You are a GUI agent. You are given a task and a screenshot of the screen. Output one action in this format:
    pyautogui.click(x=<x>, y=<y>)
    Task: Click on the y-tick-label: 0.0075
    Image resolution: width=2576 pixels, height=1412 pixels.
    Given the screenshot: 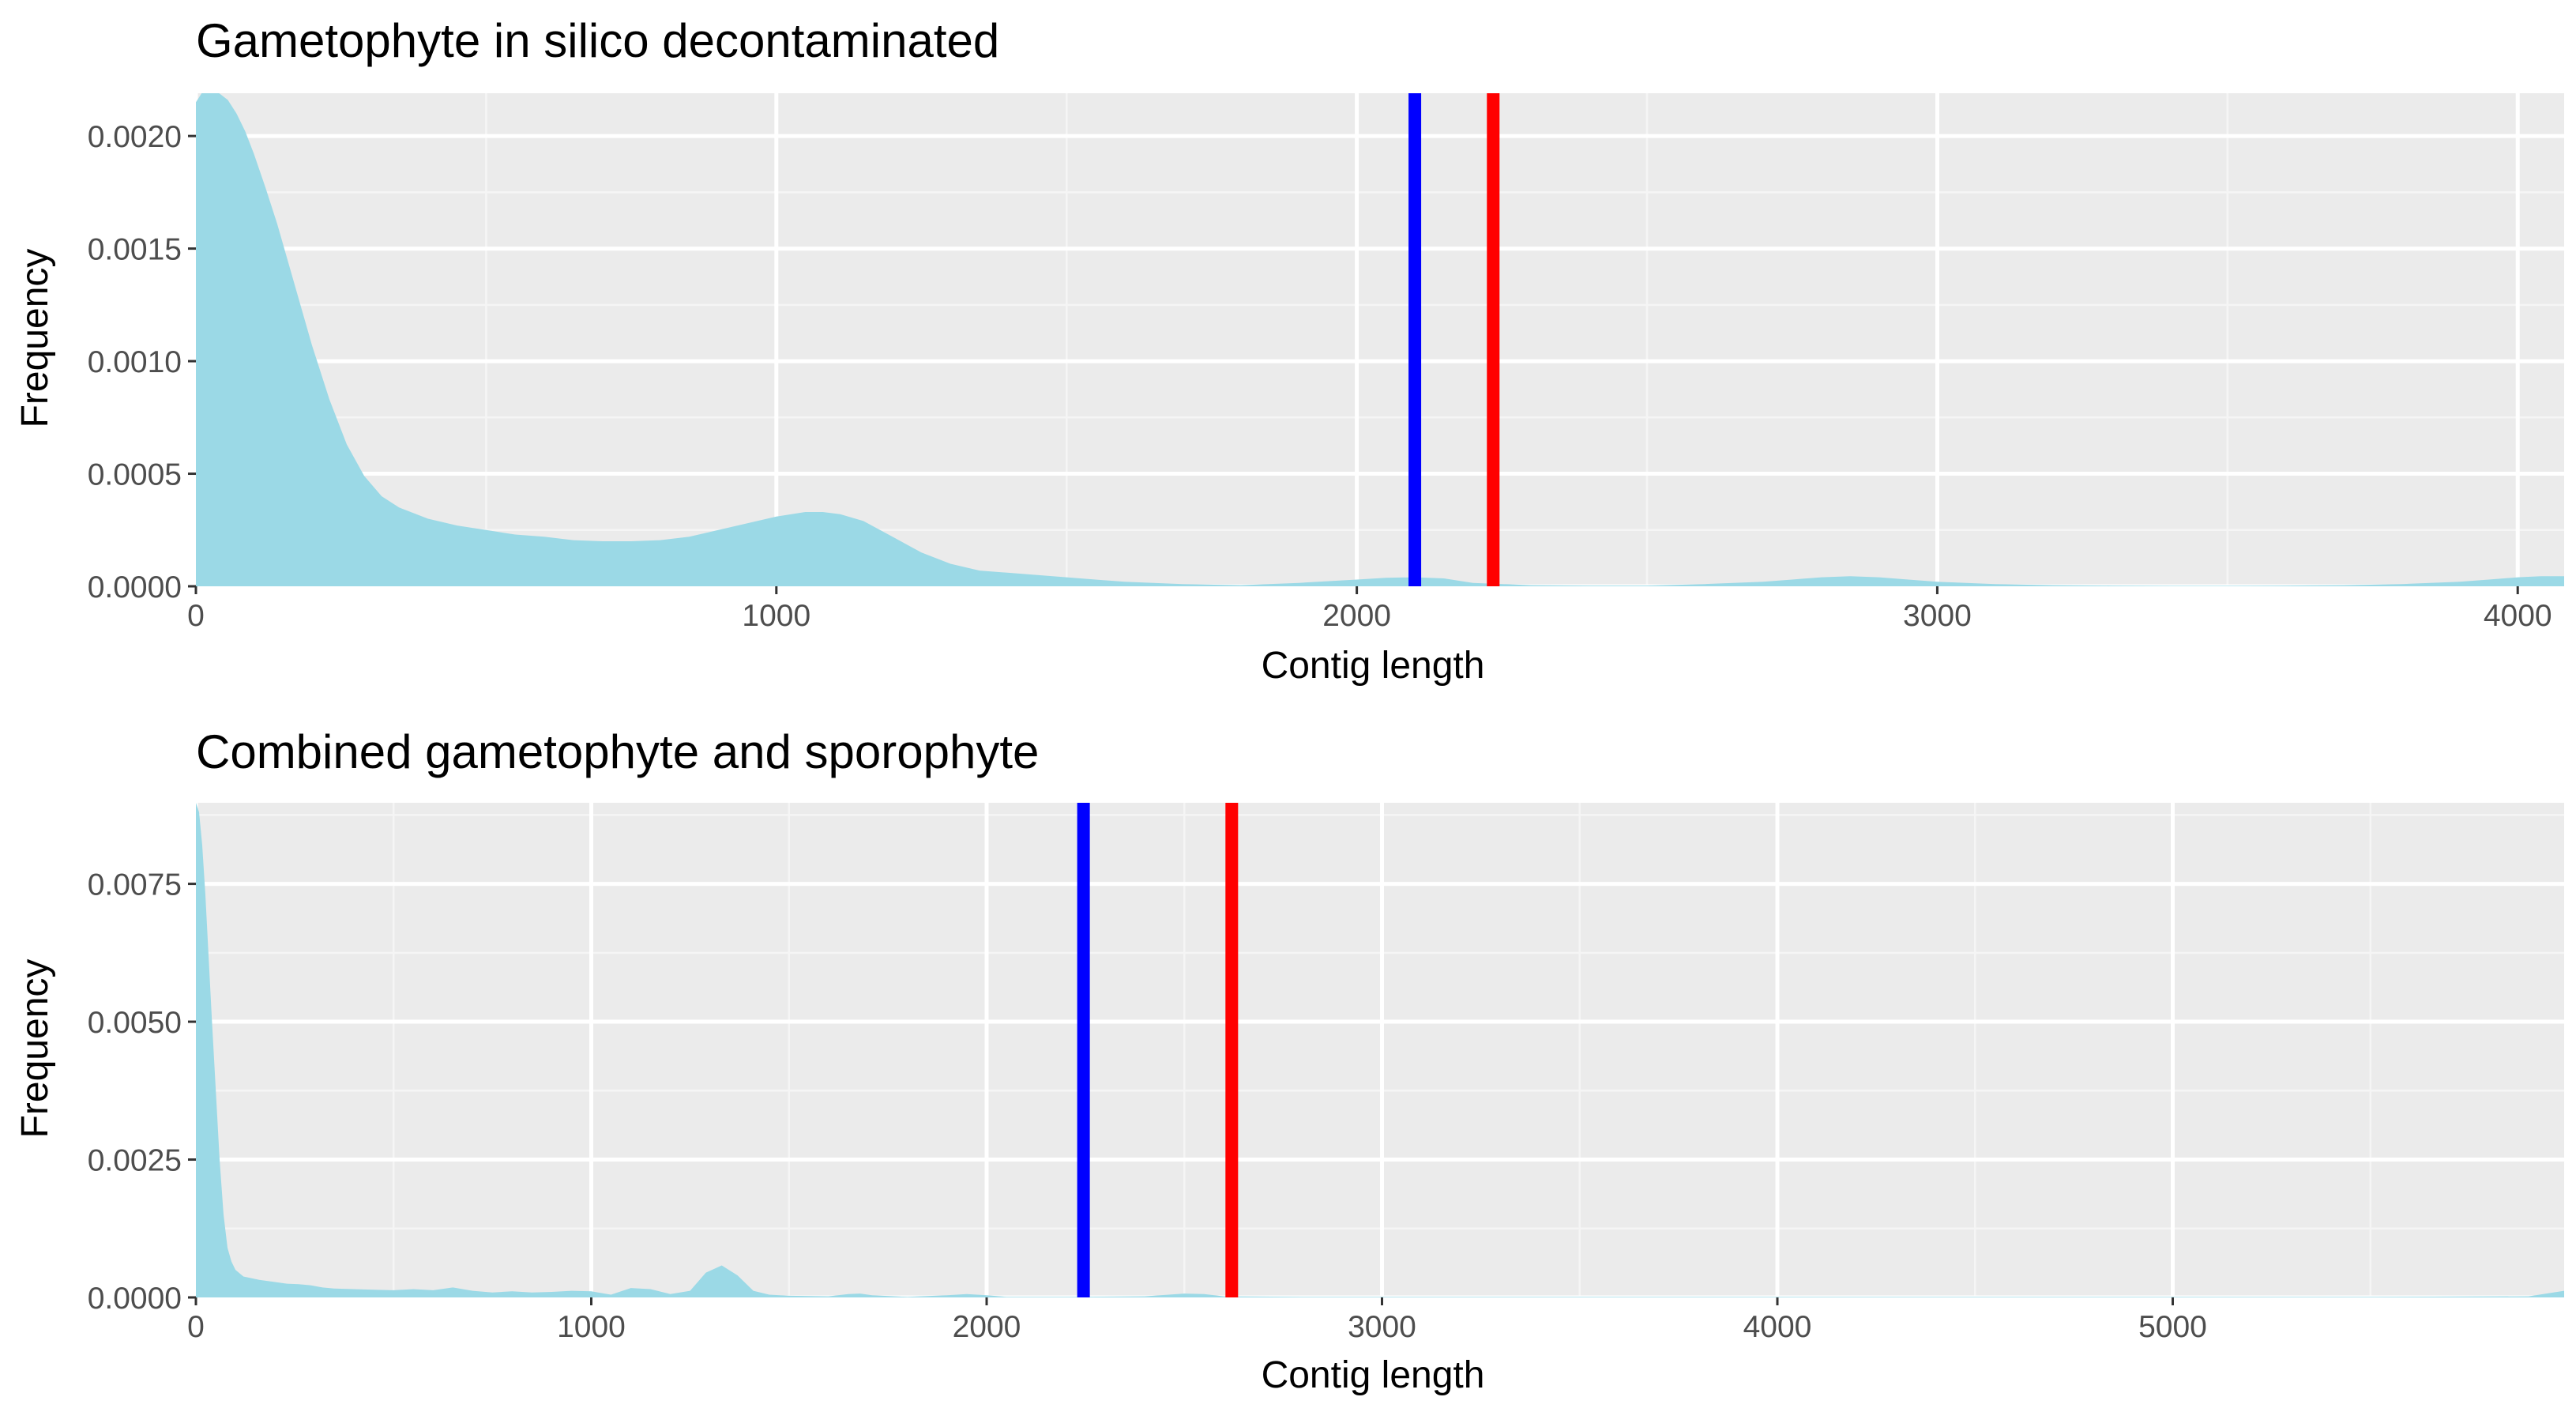 What is the action you would take?
    pyautogui.click(x=135, y=885)
    